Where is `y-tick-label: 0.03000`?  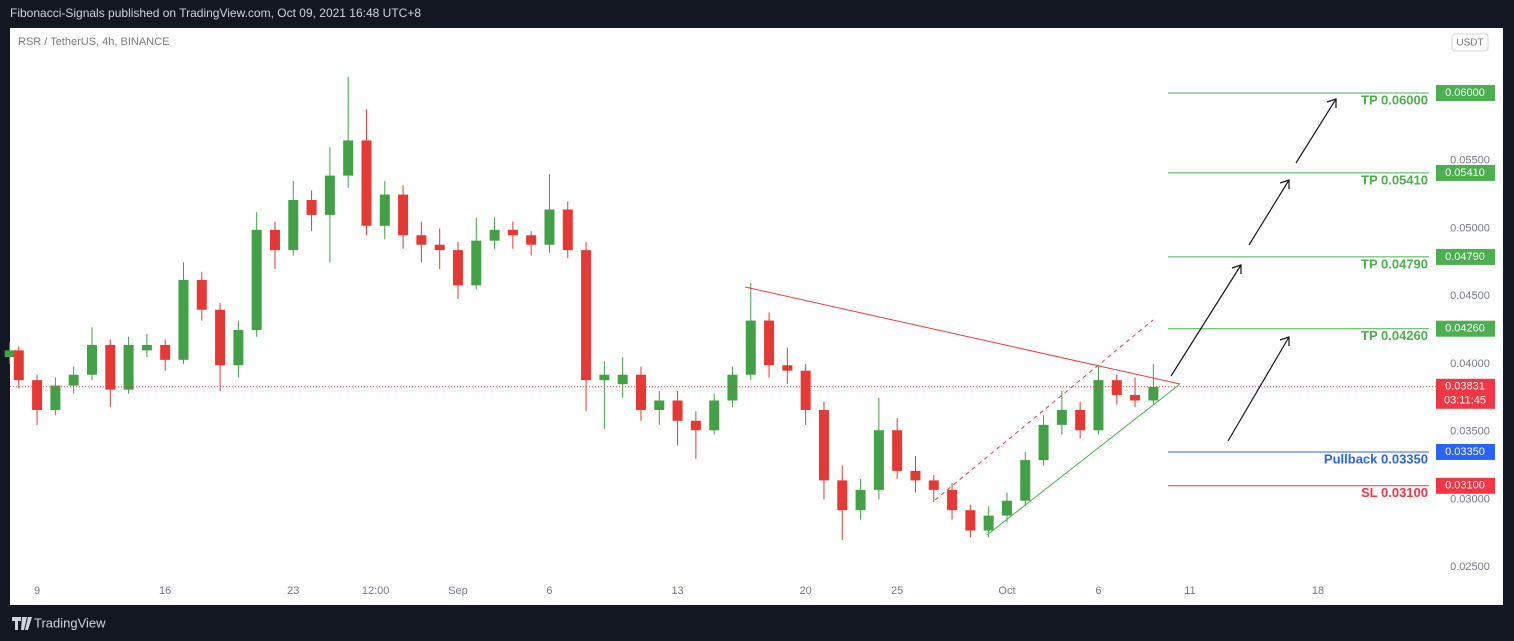
y-tick-label: 0.03000 is located at coordinates (1470, 499).